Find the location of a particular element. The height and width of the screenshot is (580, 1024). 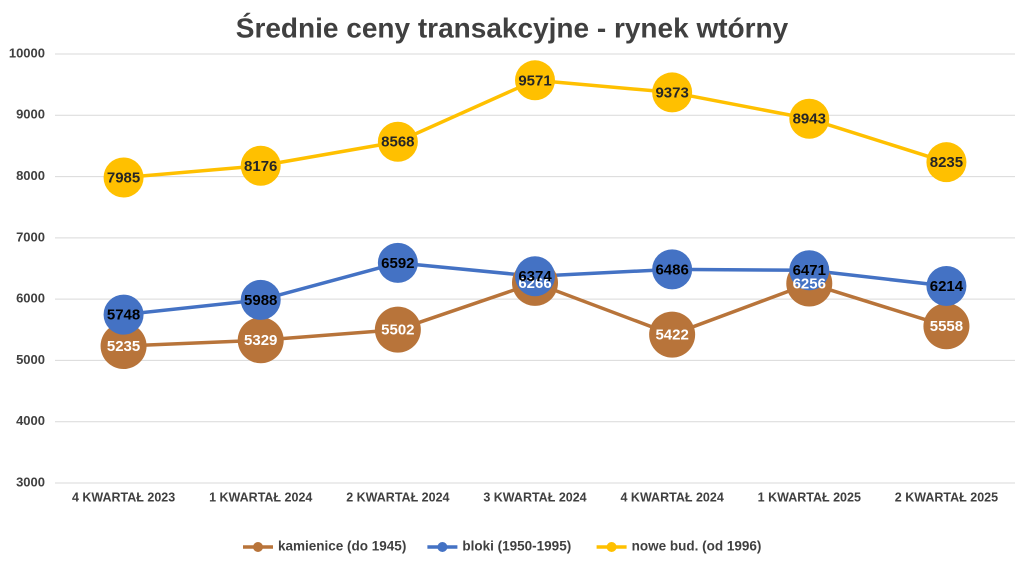

data-label: 6471 is located at coordinates (809, 270).